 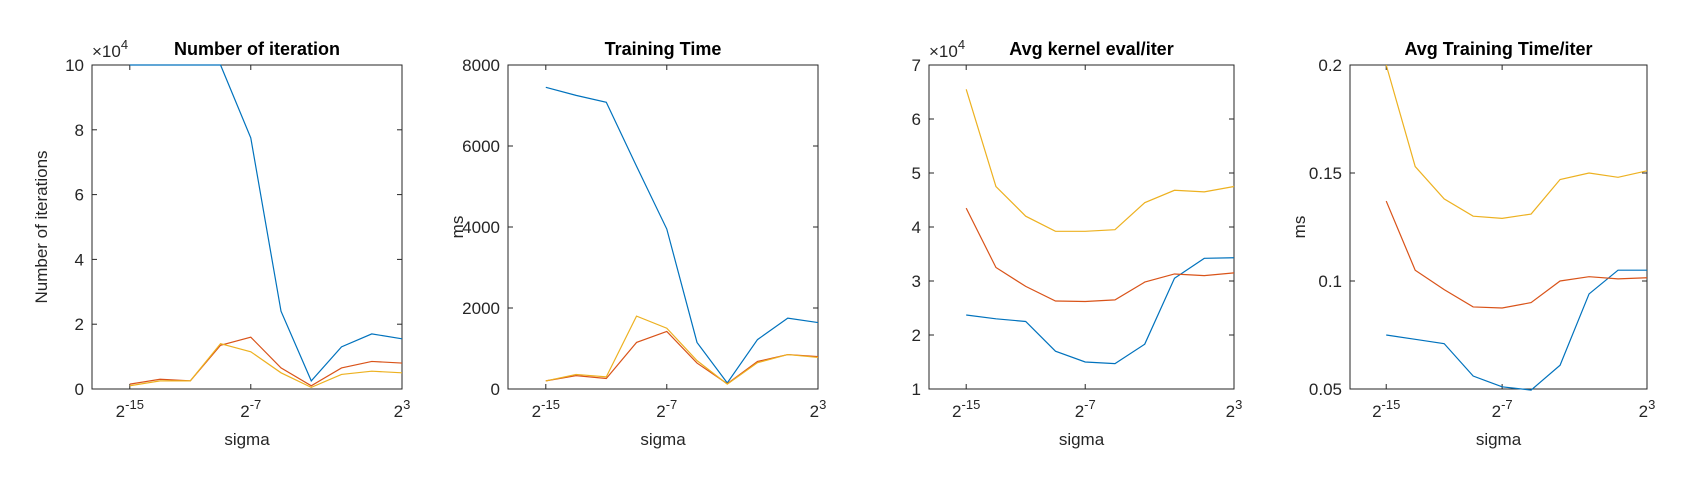 I want to click on y-tick-label: 0.2, so click(x=1330, y=65).